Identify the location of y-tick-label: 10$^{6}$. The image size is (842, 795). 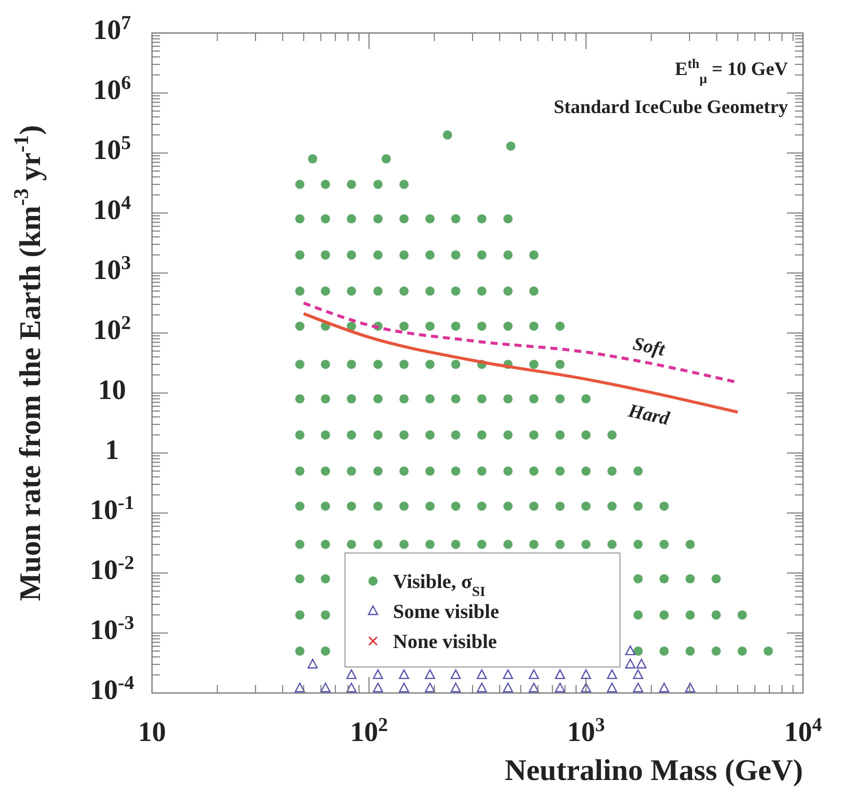
(112, 89).